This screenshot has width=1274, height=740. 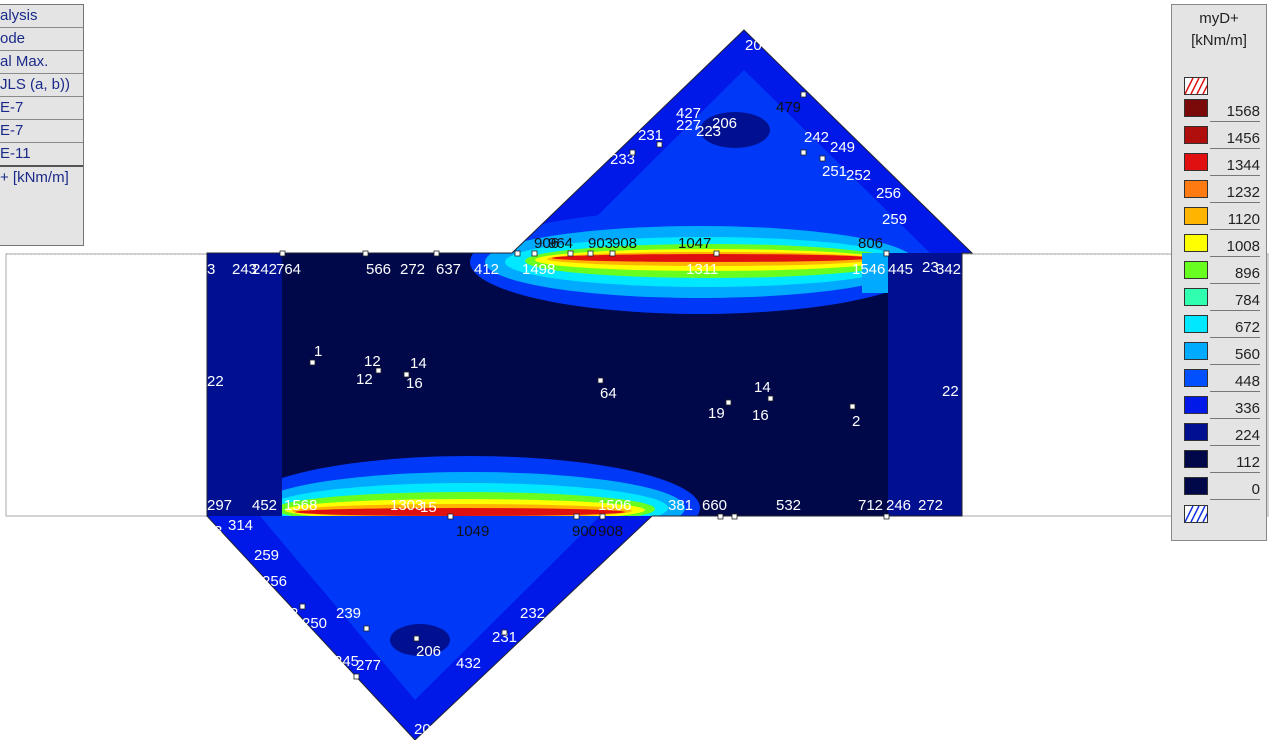 What do you see at coordinates (41, 39) in the screenshot?
I see `info-row-mode: ode` at bounding box center [41, 39].